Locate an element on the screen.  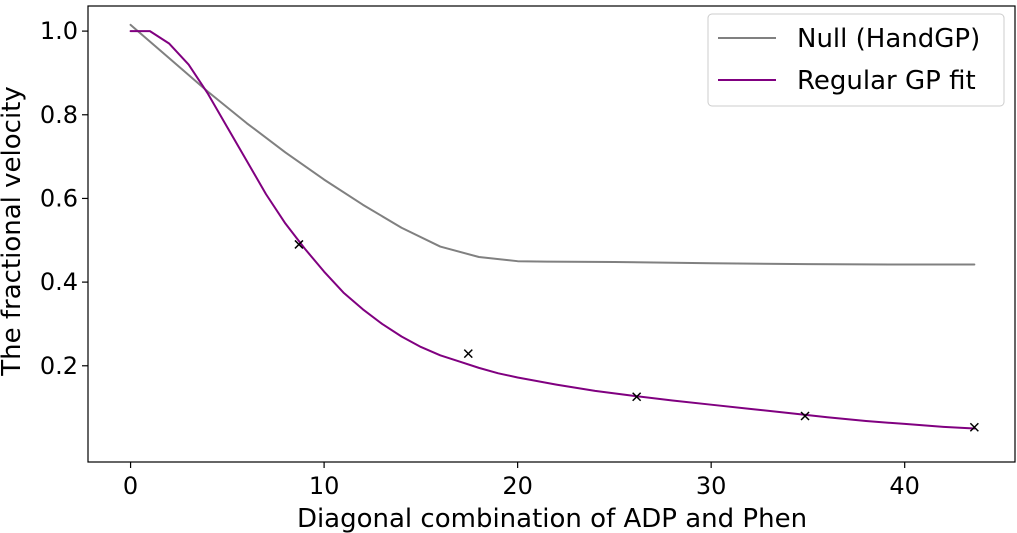
legend-label: Regular GP fit is located at coordinates (886, 81).